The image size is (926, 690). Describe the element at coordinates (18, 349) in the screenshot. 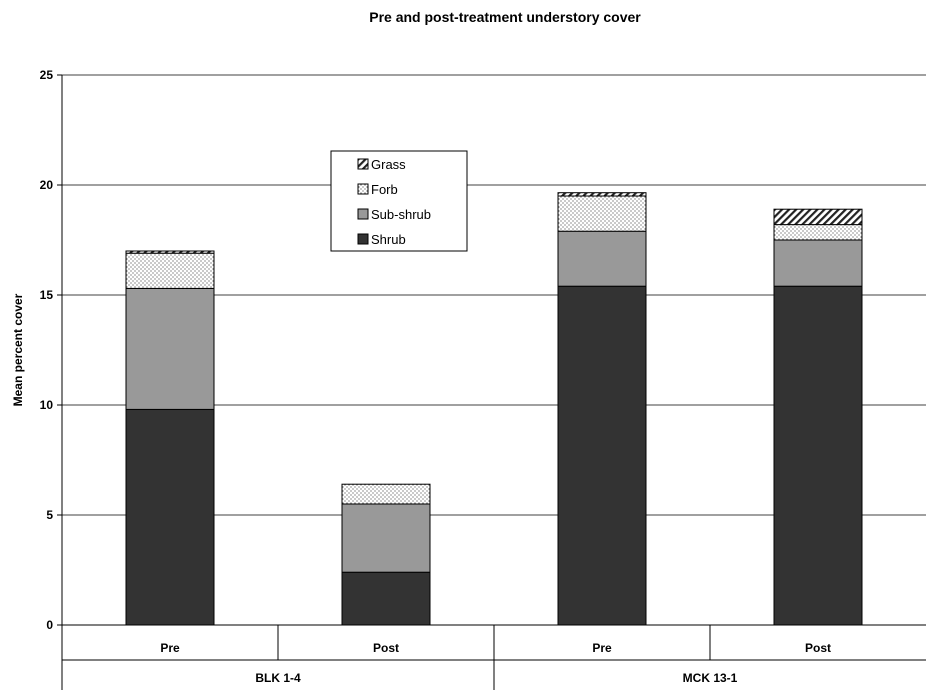

I see `y-axis-label: Mean percent cover` at that location.